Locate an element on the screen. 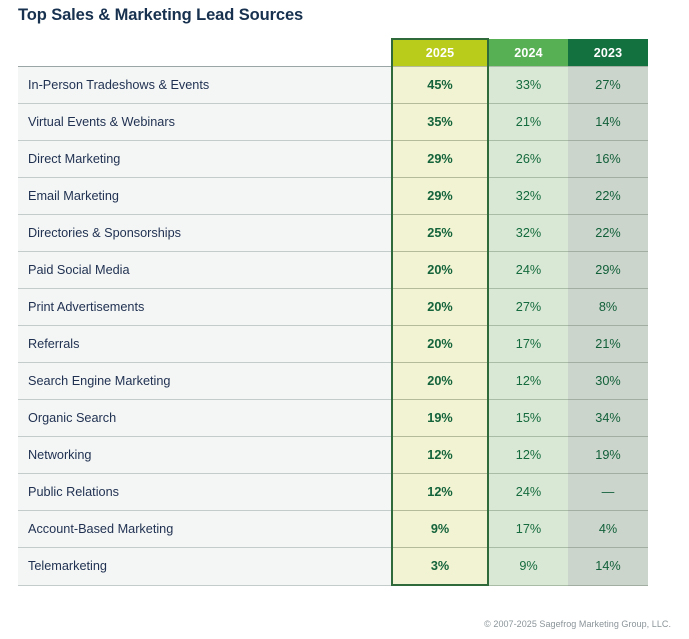 The height and width of the screenshot is (639, 689). lead-source-label: Virtual Events & Webinars is located at coordinates (205, 122).